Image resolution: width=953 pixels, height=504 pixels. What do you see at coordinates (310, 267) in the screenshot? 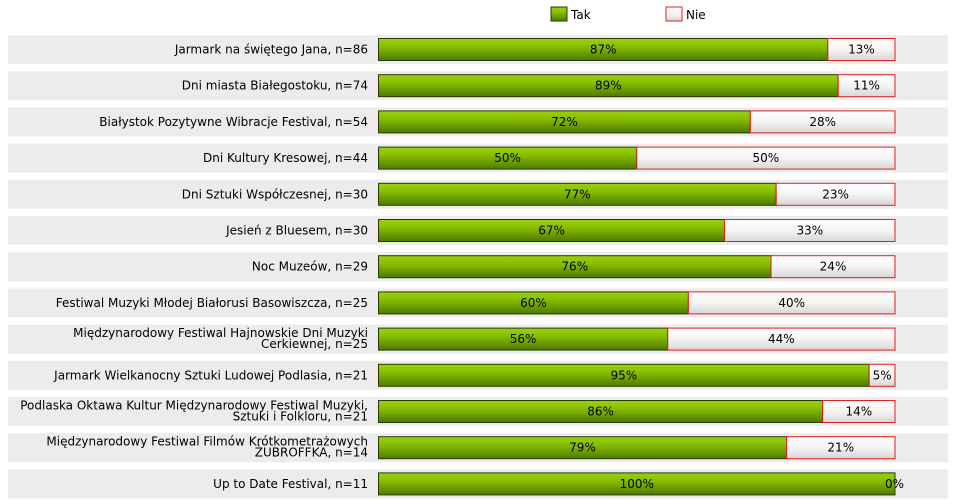
I see `category-label: Noc Muzeów, n=29` at bounding box center [310, 267].